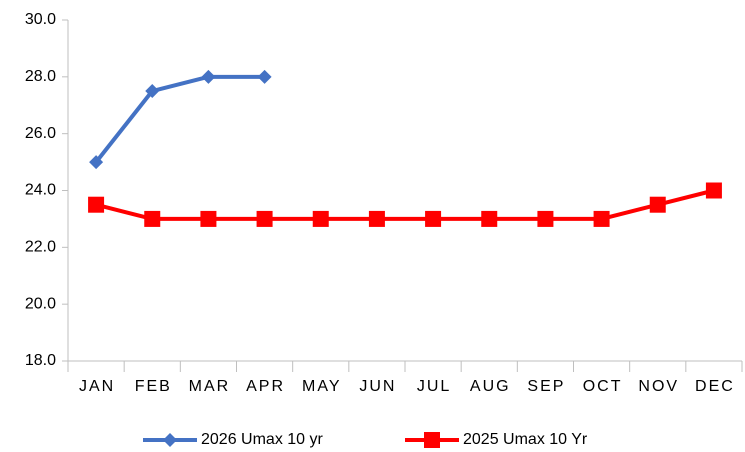 The width and height of the screenshot is (745, 452). What do you see at coordinates (525, 439) in the screenshot?
I see `legend-label: 2025 Umax 10 Yr` at bounding box center [525, 439].